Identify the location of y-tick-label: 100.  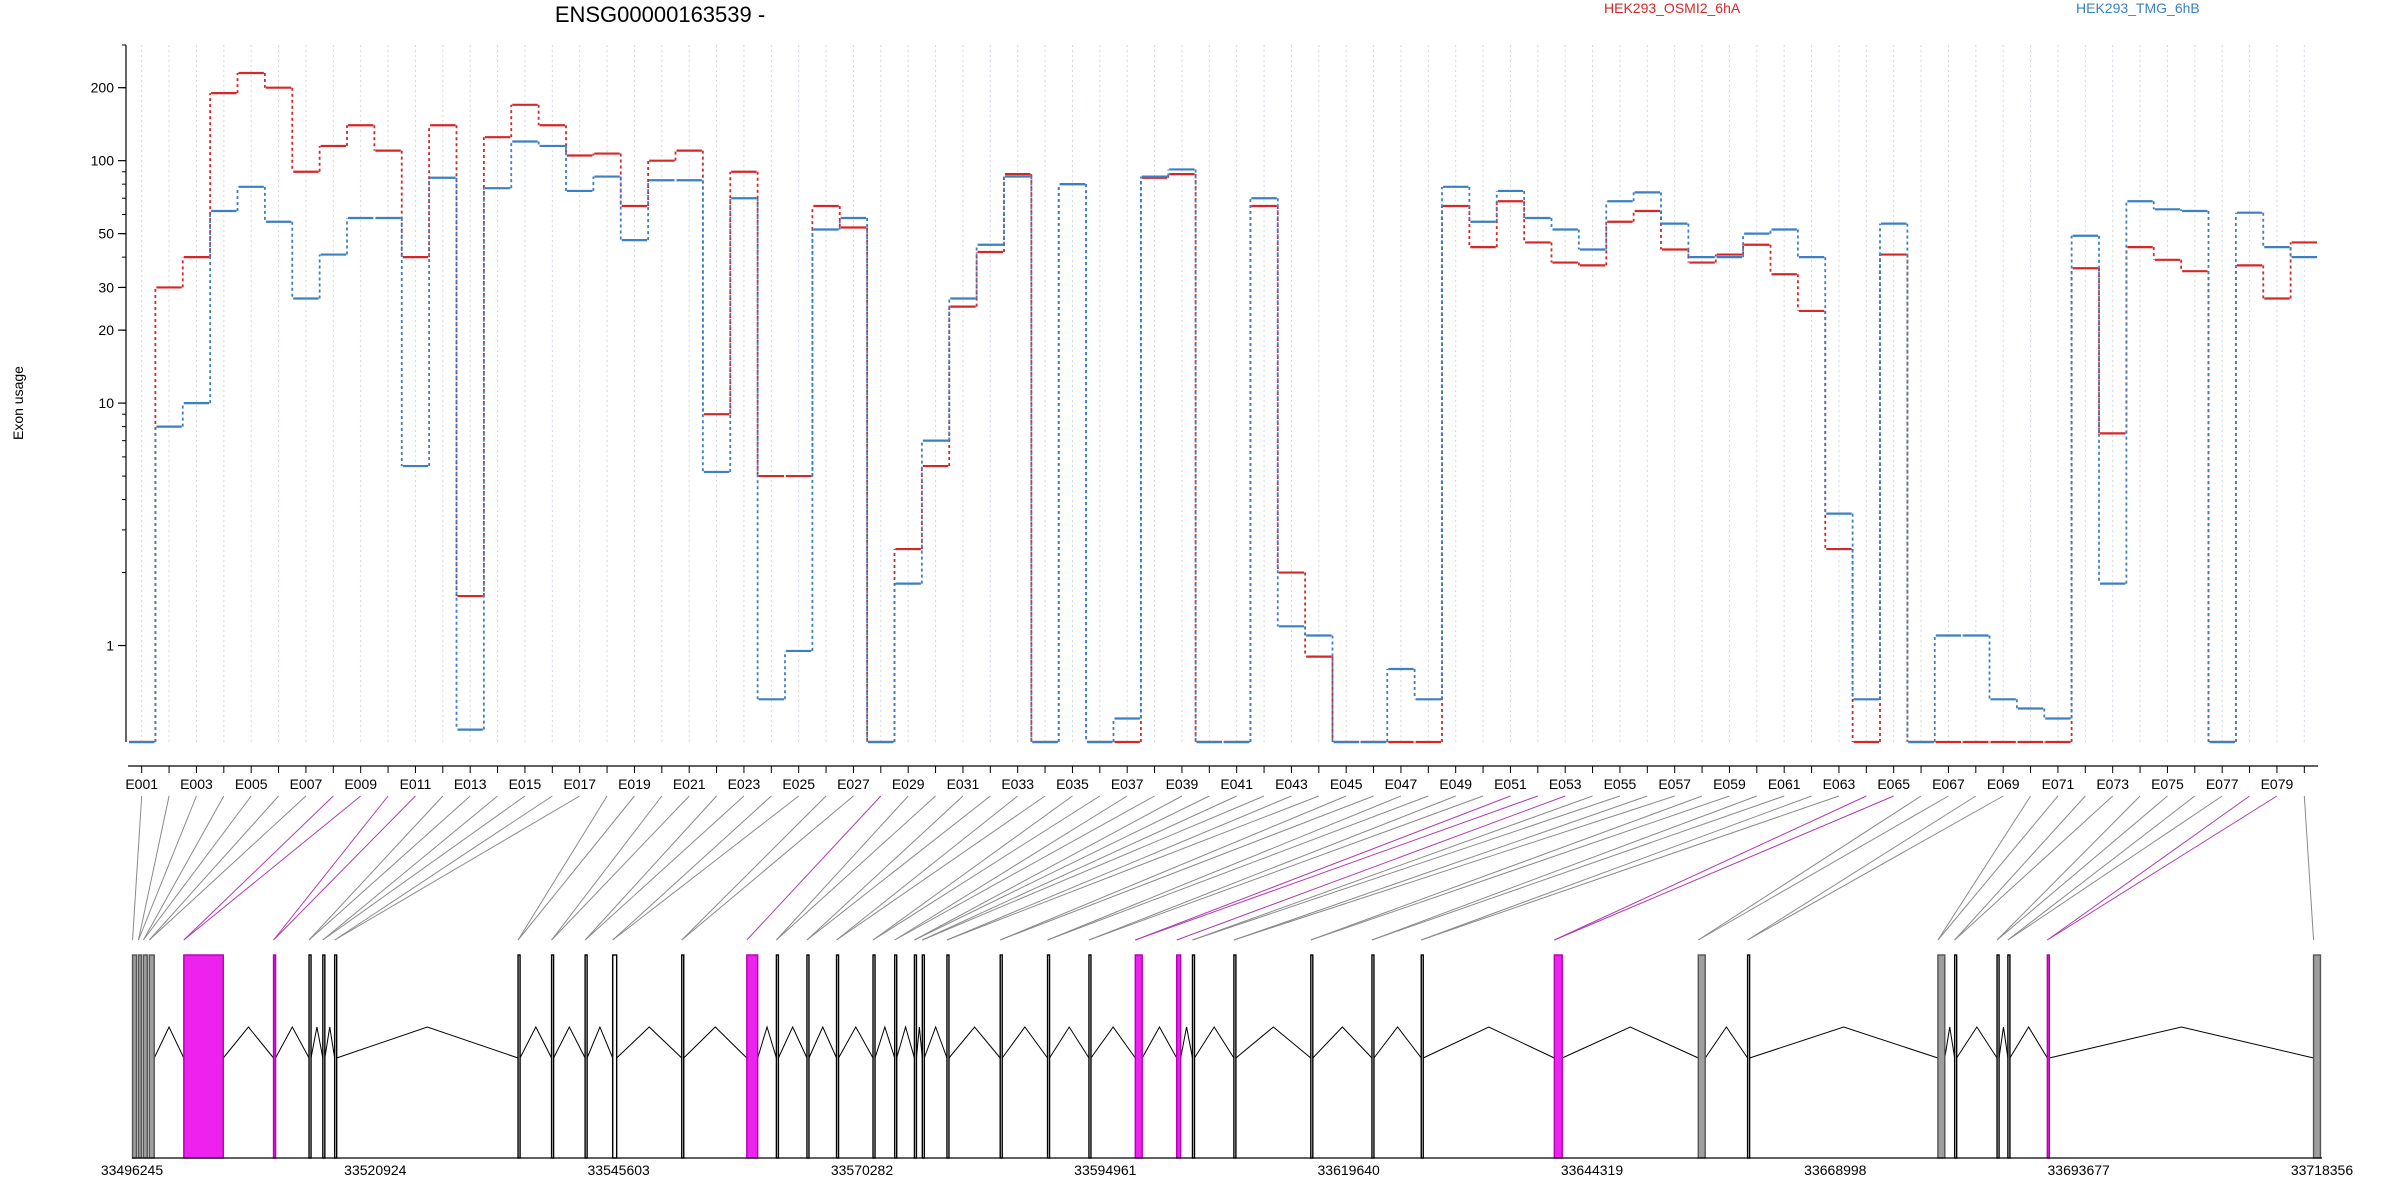
(103, 161).